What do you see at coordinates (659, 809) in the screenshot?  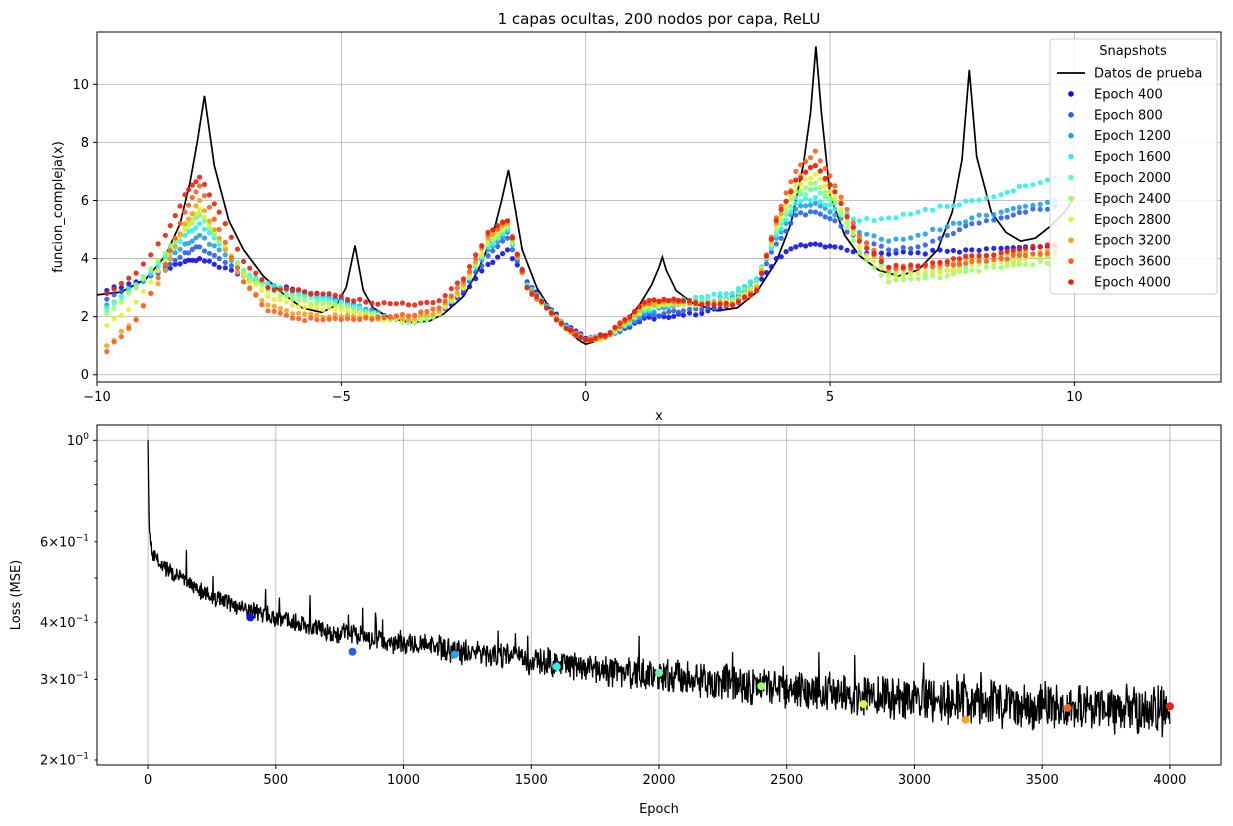 I see `loss-x-label: Epoch` at bounding box center [659, 809].